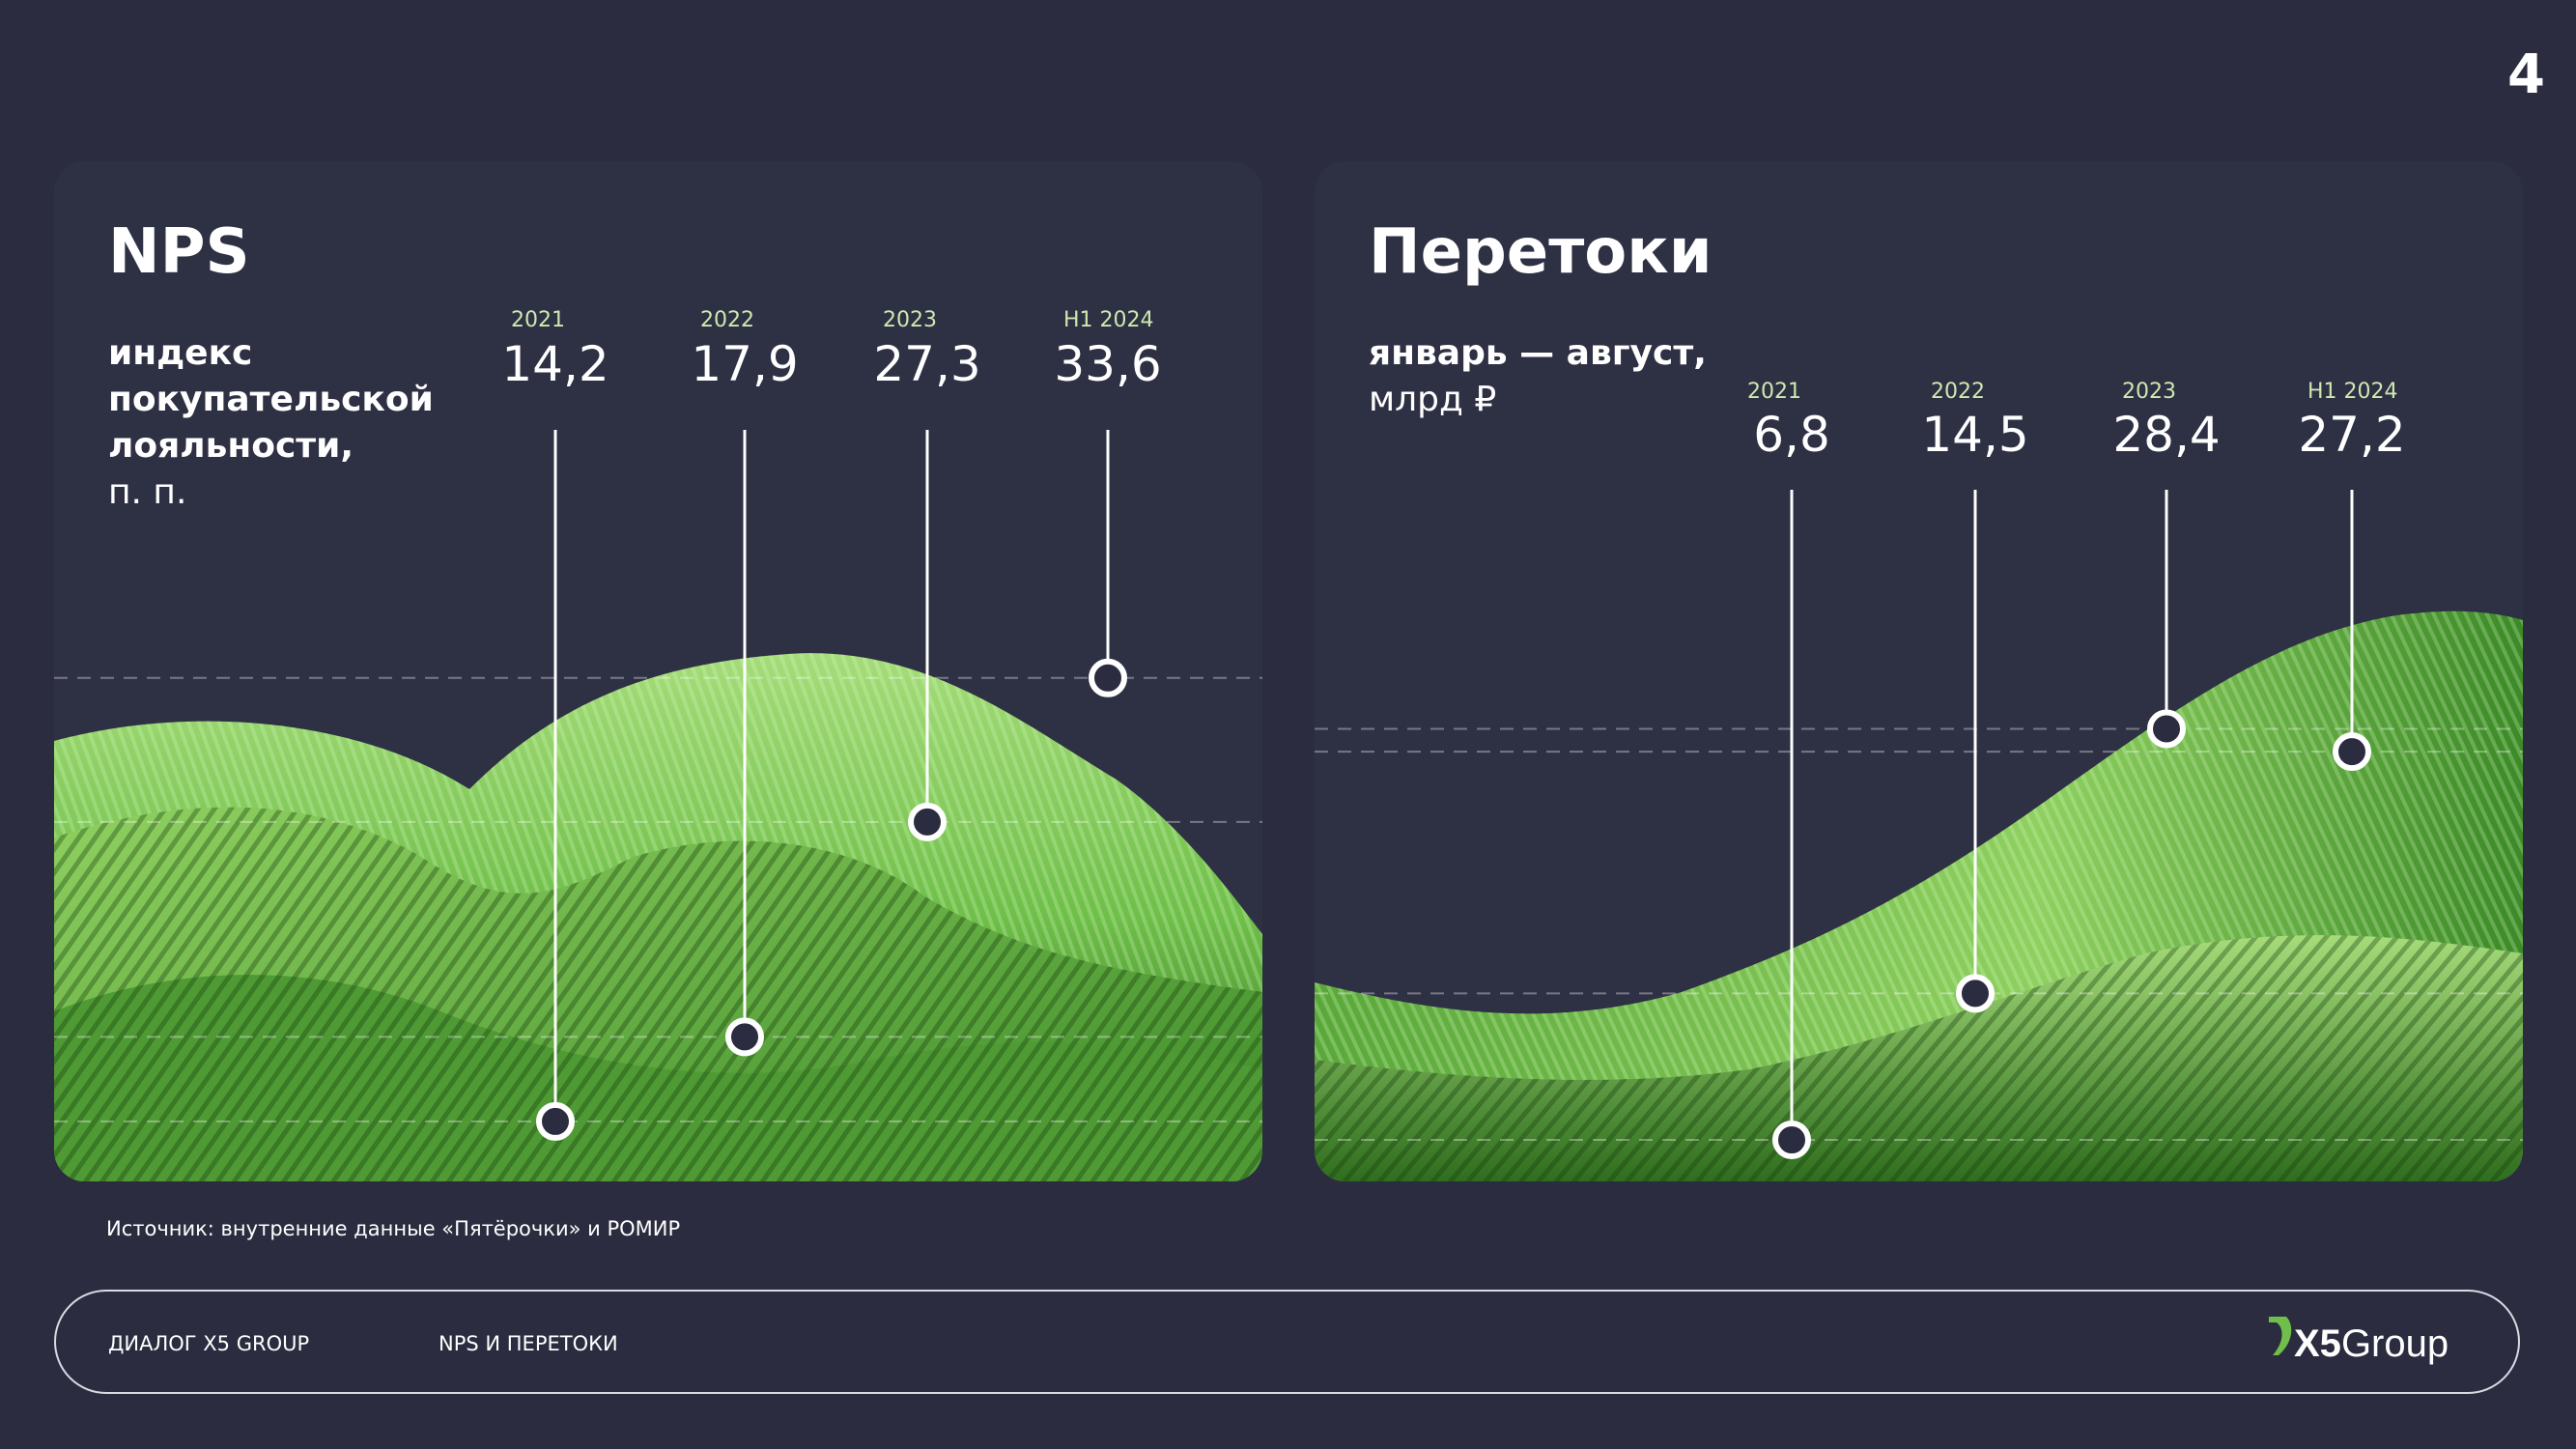  Describe the element at coordinates (910, 320) in the screenshot. I see `nps-year-label: 2023` at that location.